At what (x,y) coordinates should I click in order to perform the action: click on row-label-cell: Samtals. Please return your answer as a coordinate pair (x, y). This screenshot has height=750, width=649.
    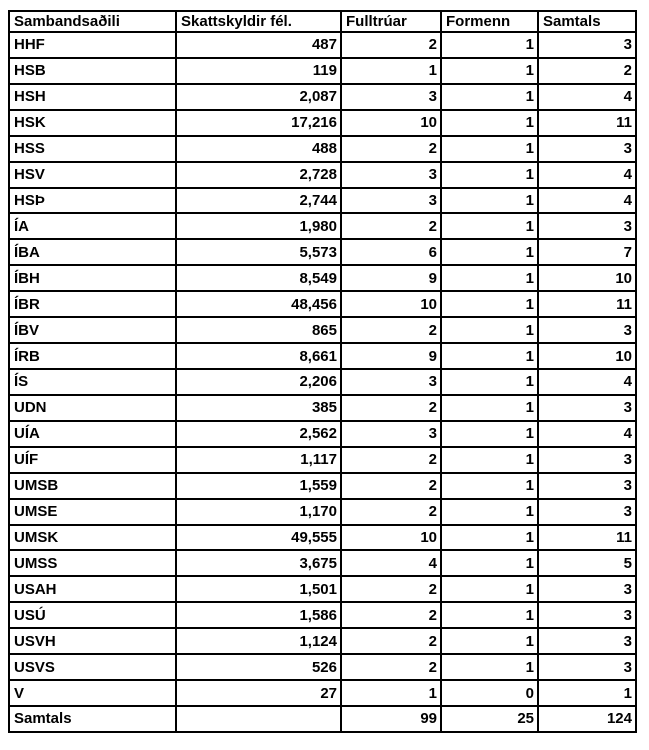
    Looking at the image, I should click on (92, 719).